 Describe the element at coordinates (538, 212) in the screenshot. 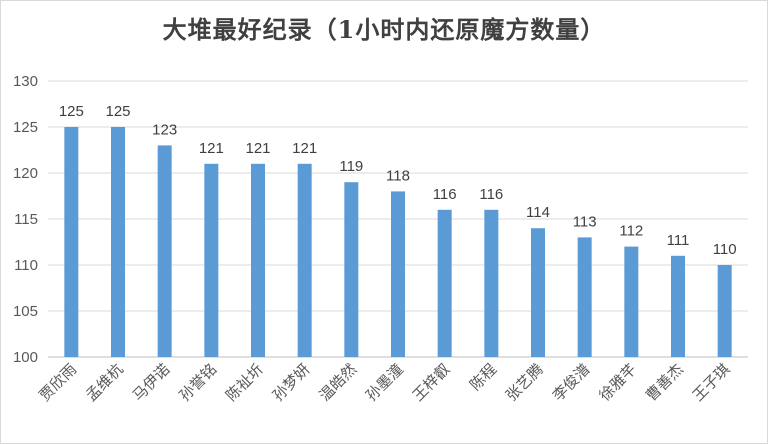

I see `data-label: 114` at that location.